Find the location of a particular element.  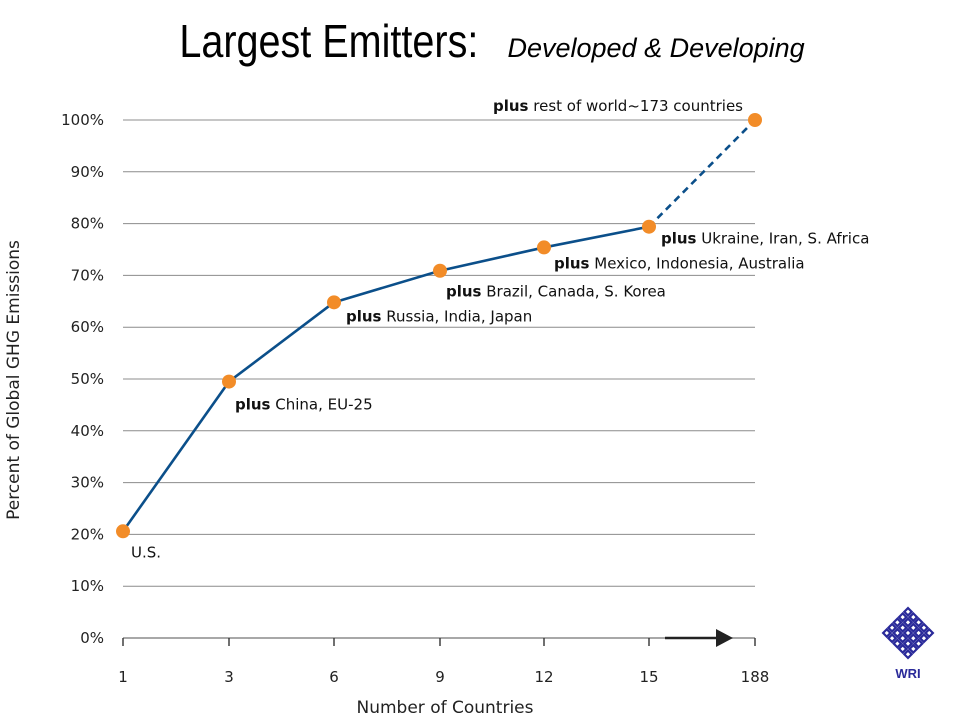

x-tick-label: 15 is located at coordinates (648, 677).